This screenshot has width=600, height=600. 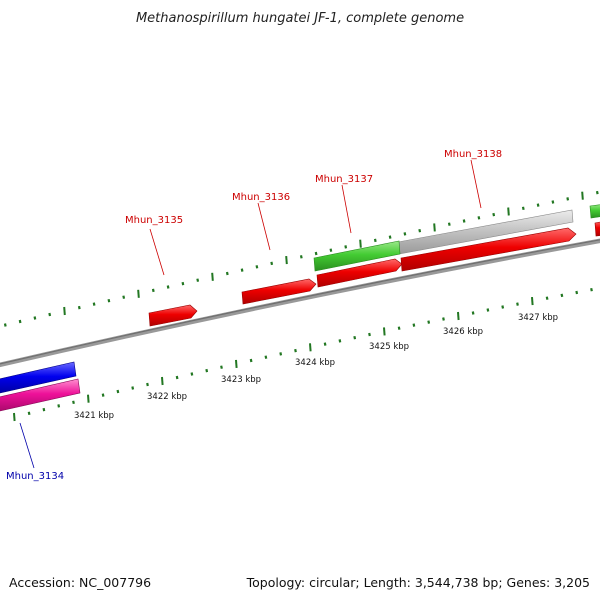 What do you see at coordinates (261, 197) in the screenshot?
I see `gene-label: Mhun_3136` at bounding box center [261, 197].